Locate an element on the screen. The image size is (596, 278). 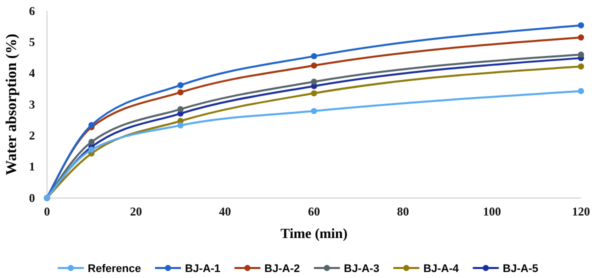
y-tick-label: 1 is located at coordinates (32, 167).